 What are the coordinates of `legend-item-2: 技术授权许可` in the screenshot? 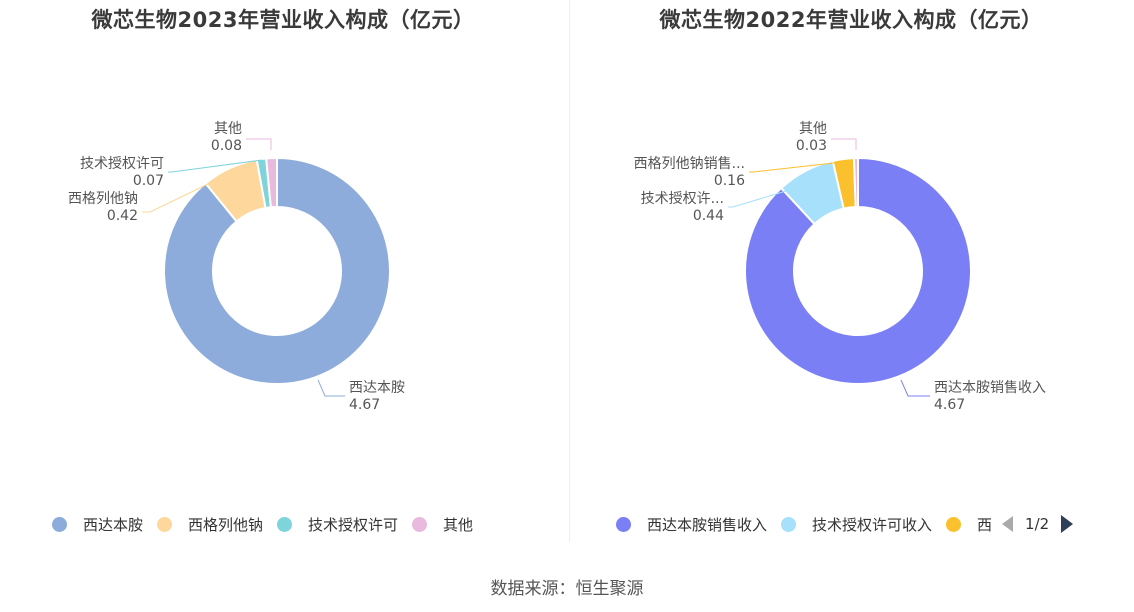 It's located at (337, 524).